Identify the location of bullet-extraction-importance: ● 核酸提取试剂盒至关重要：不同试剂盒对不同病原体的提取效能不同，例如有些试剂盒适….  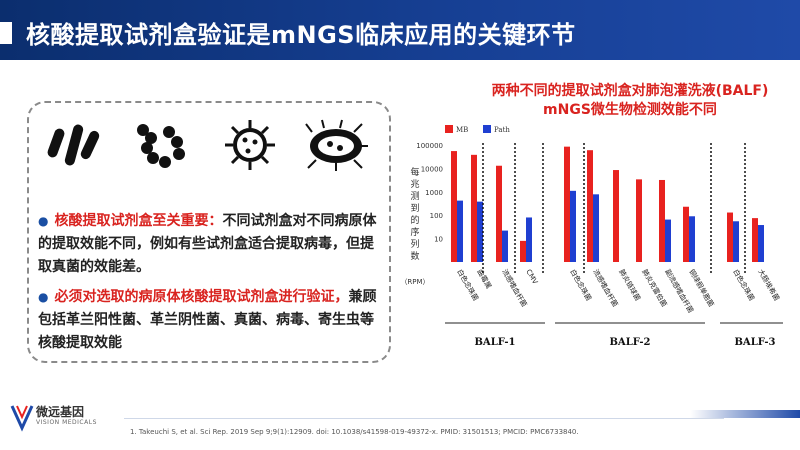
(210, 244).